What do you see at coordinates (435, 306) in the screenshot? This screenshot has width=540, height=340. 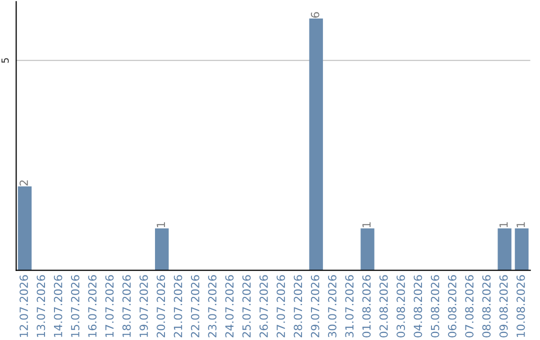 I see `x-tick-label: 05.08.2026` at bounding box center [435, 306].